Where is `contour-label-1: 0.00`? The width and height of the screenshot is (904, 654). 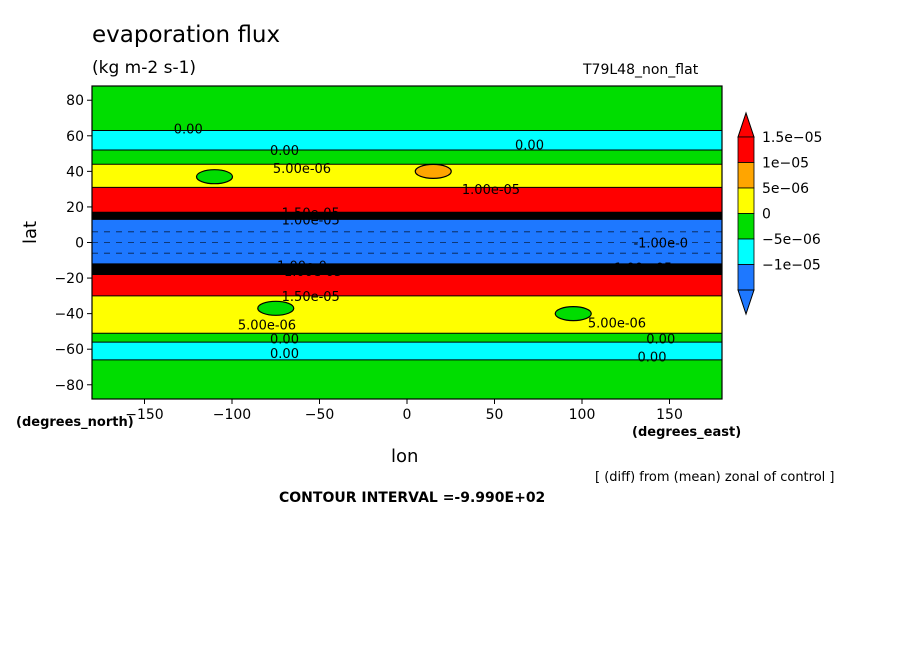
contour-label-1: 0.00 is located at coordinates (529, 146).